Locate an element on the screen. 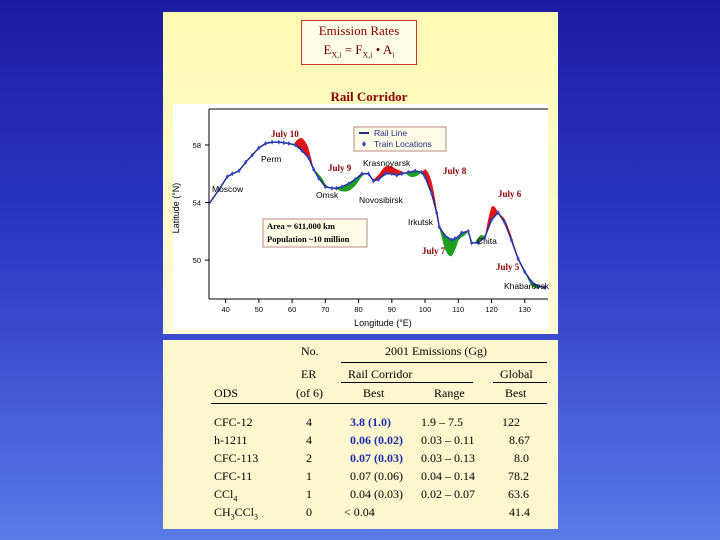  formula-lhs-sub: X,i is located at coordinates (336, 55).